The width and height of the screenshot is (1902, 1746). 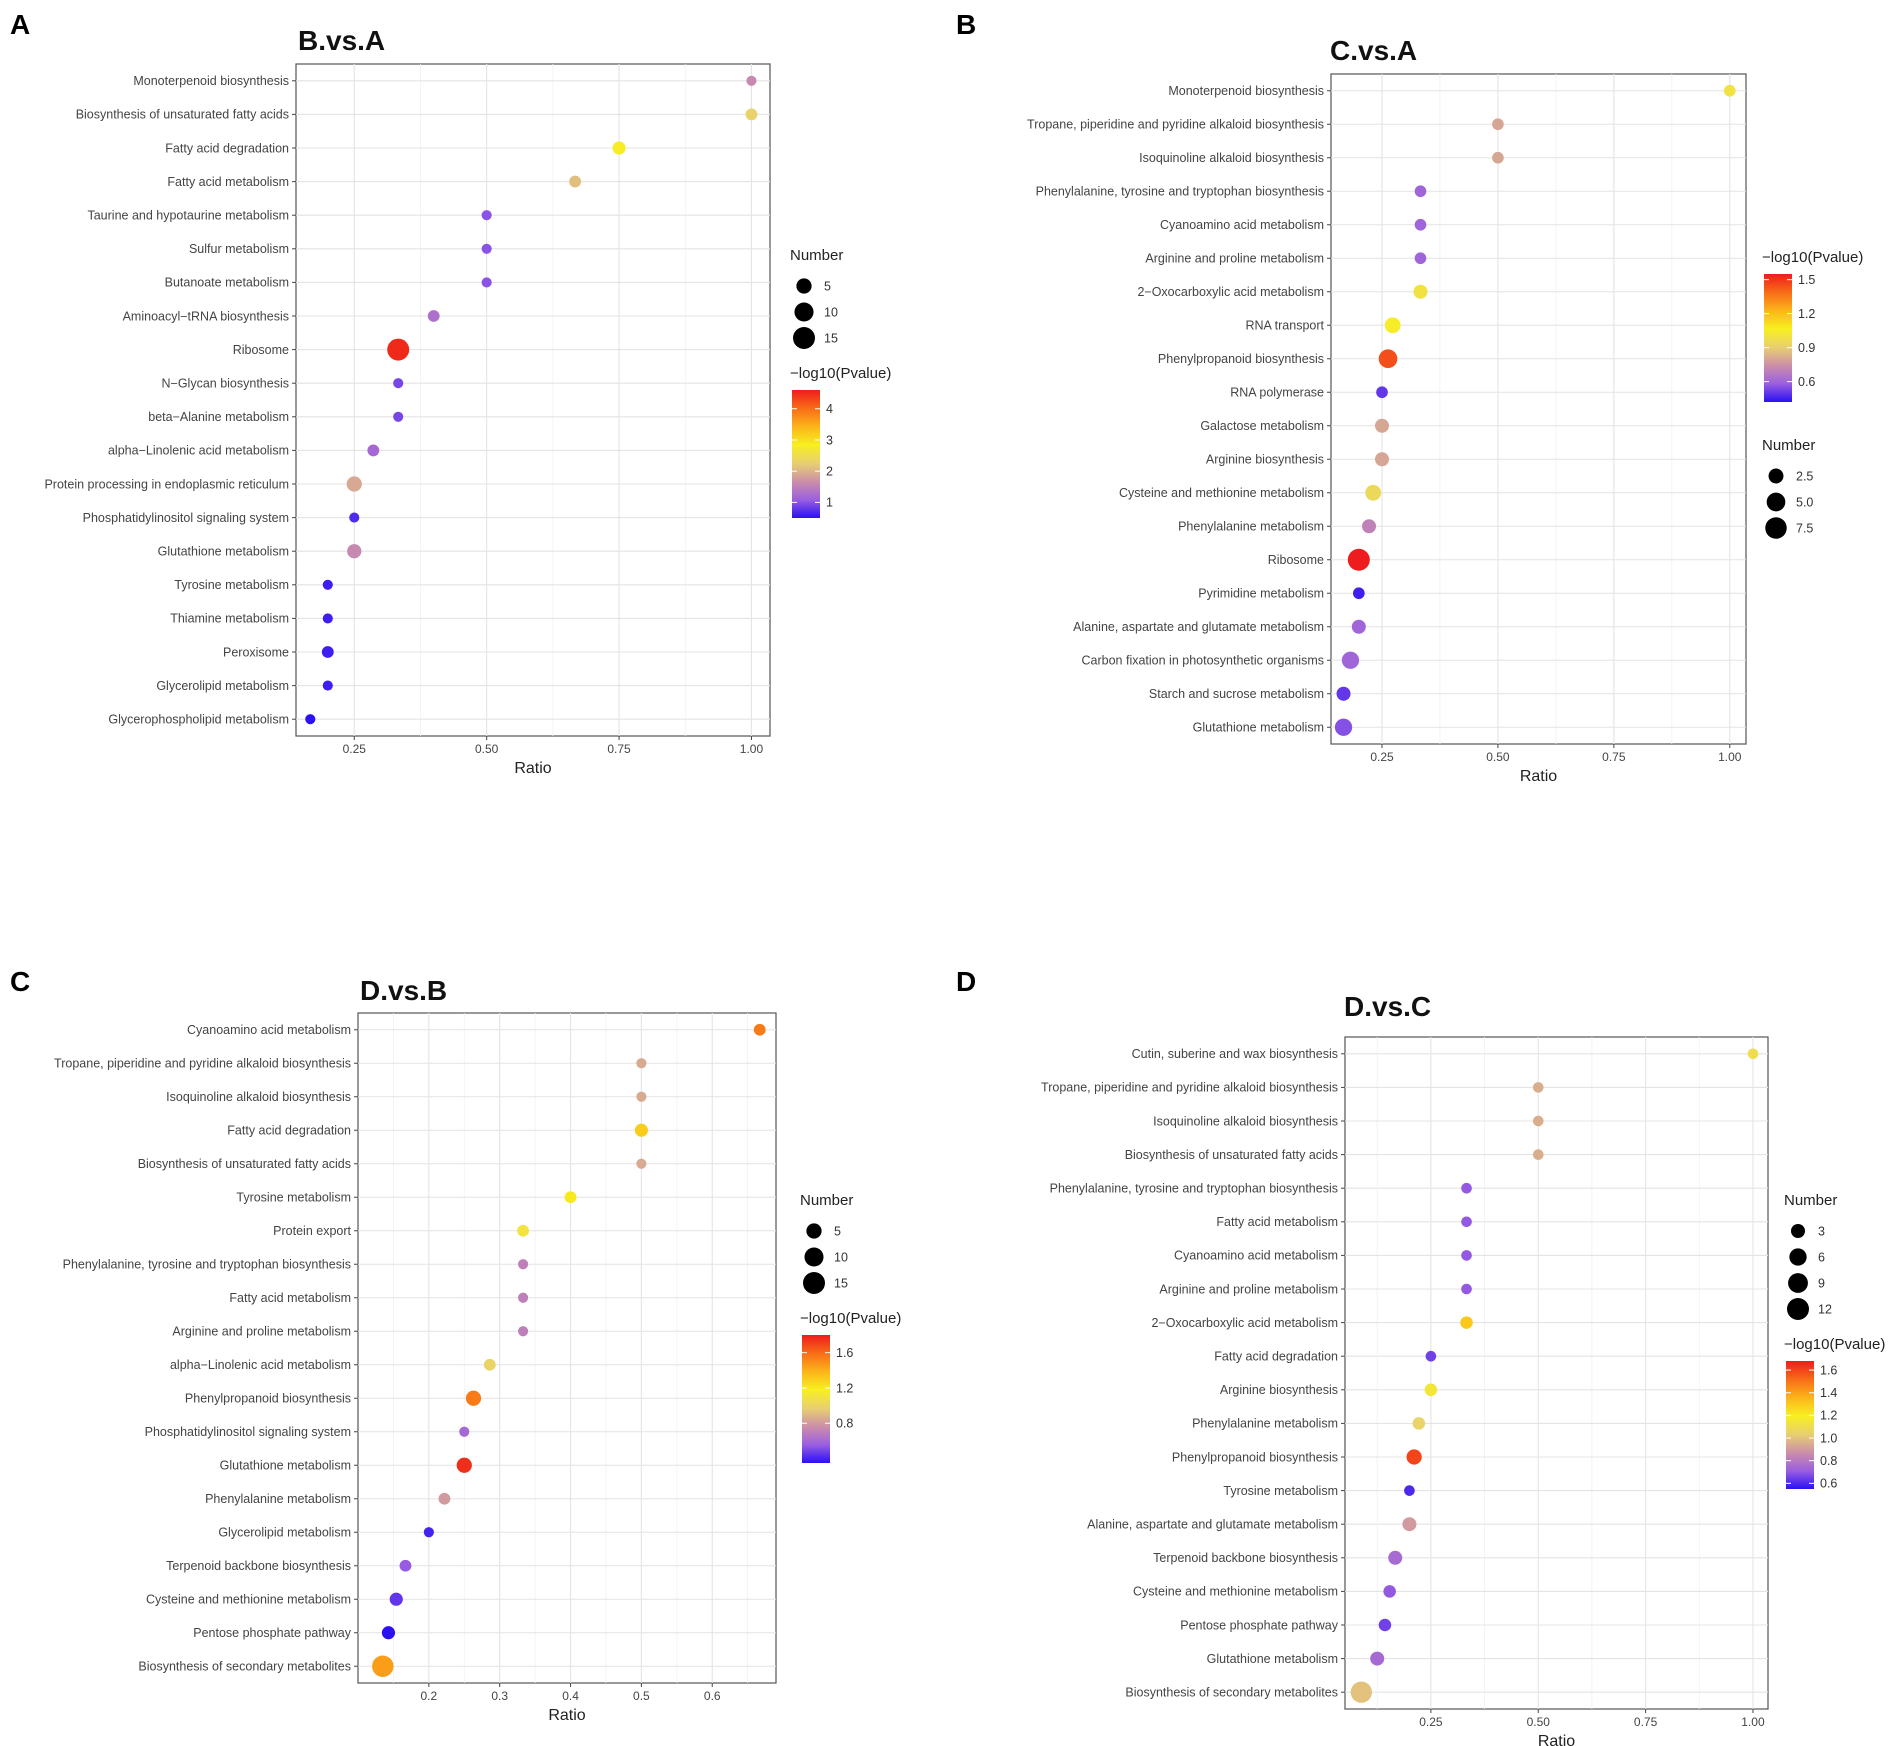 I want to click on category-label: Terpenoid backbone biosynthesis, so click(x=258, y=1566).